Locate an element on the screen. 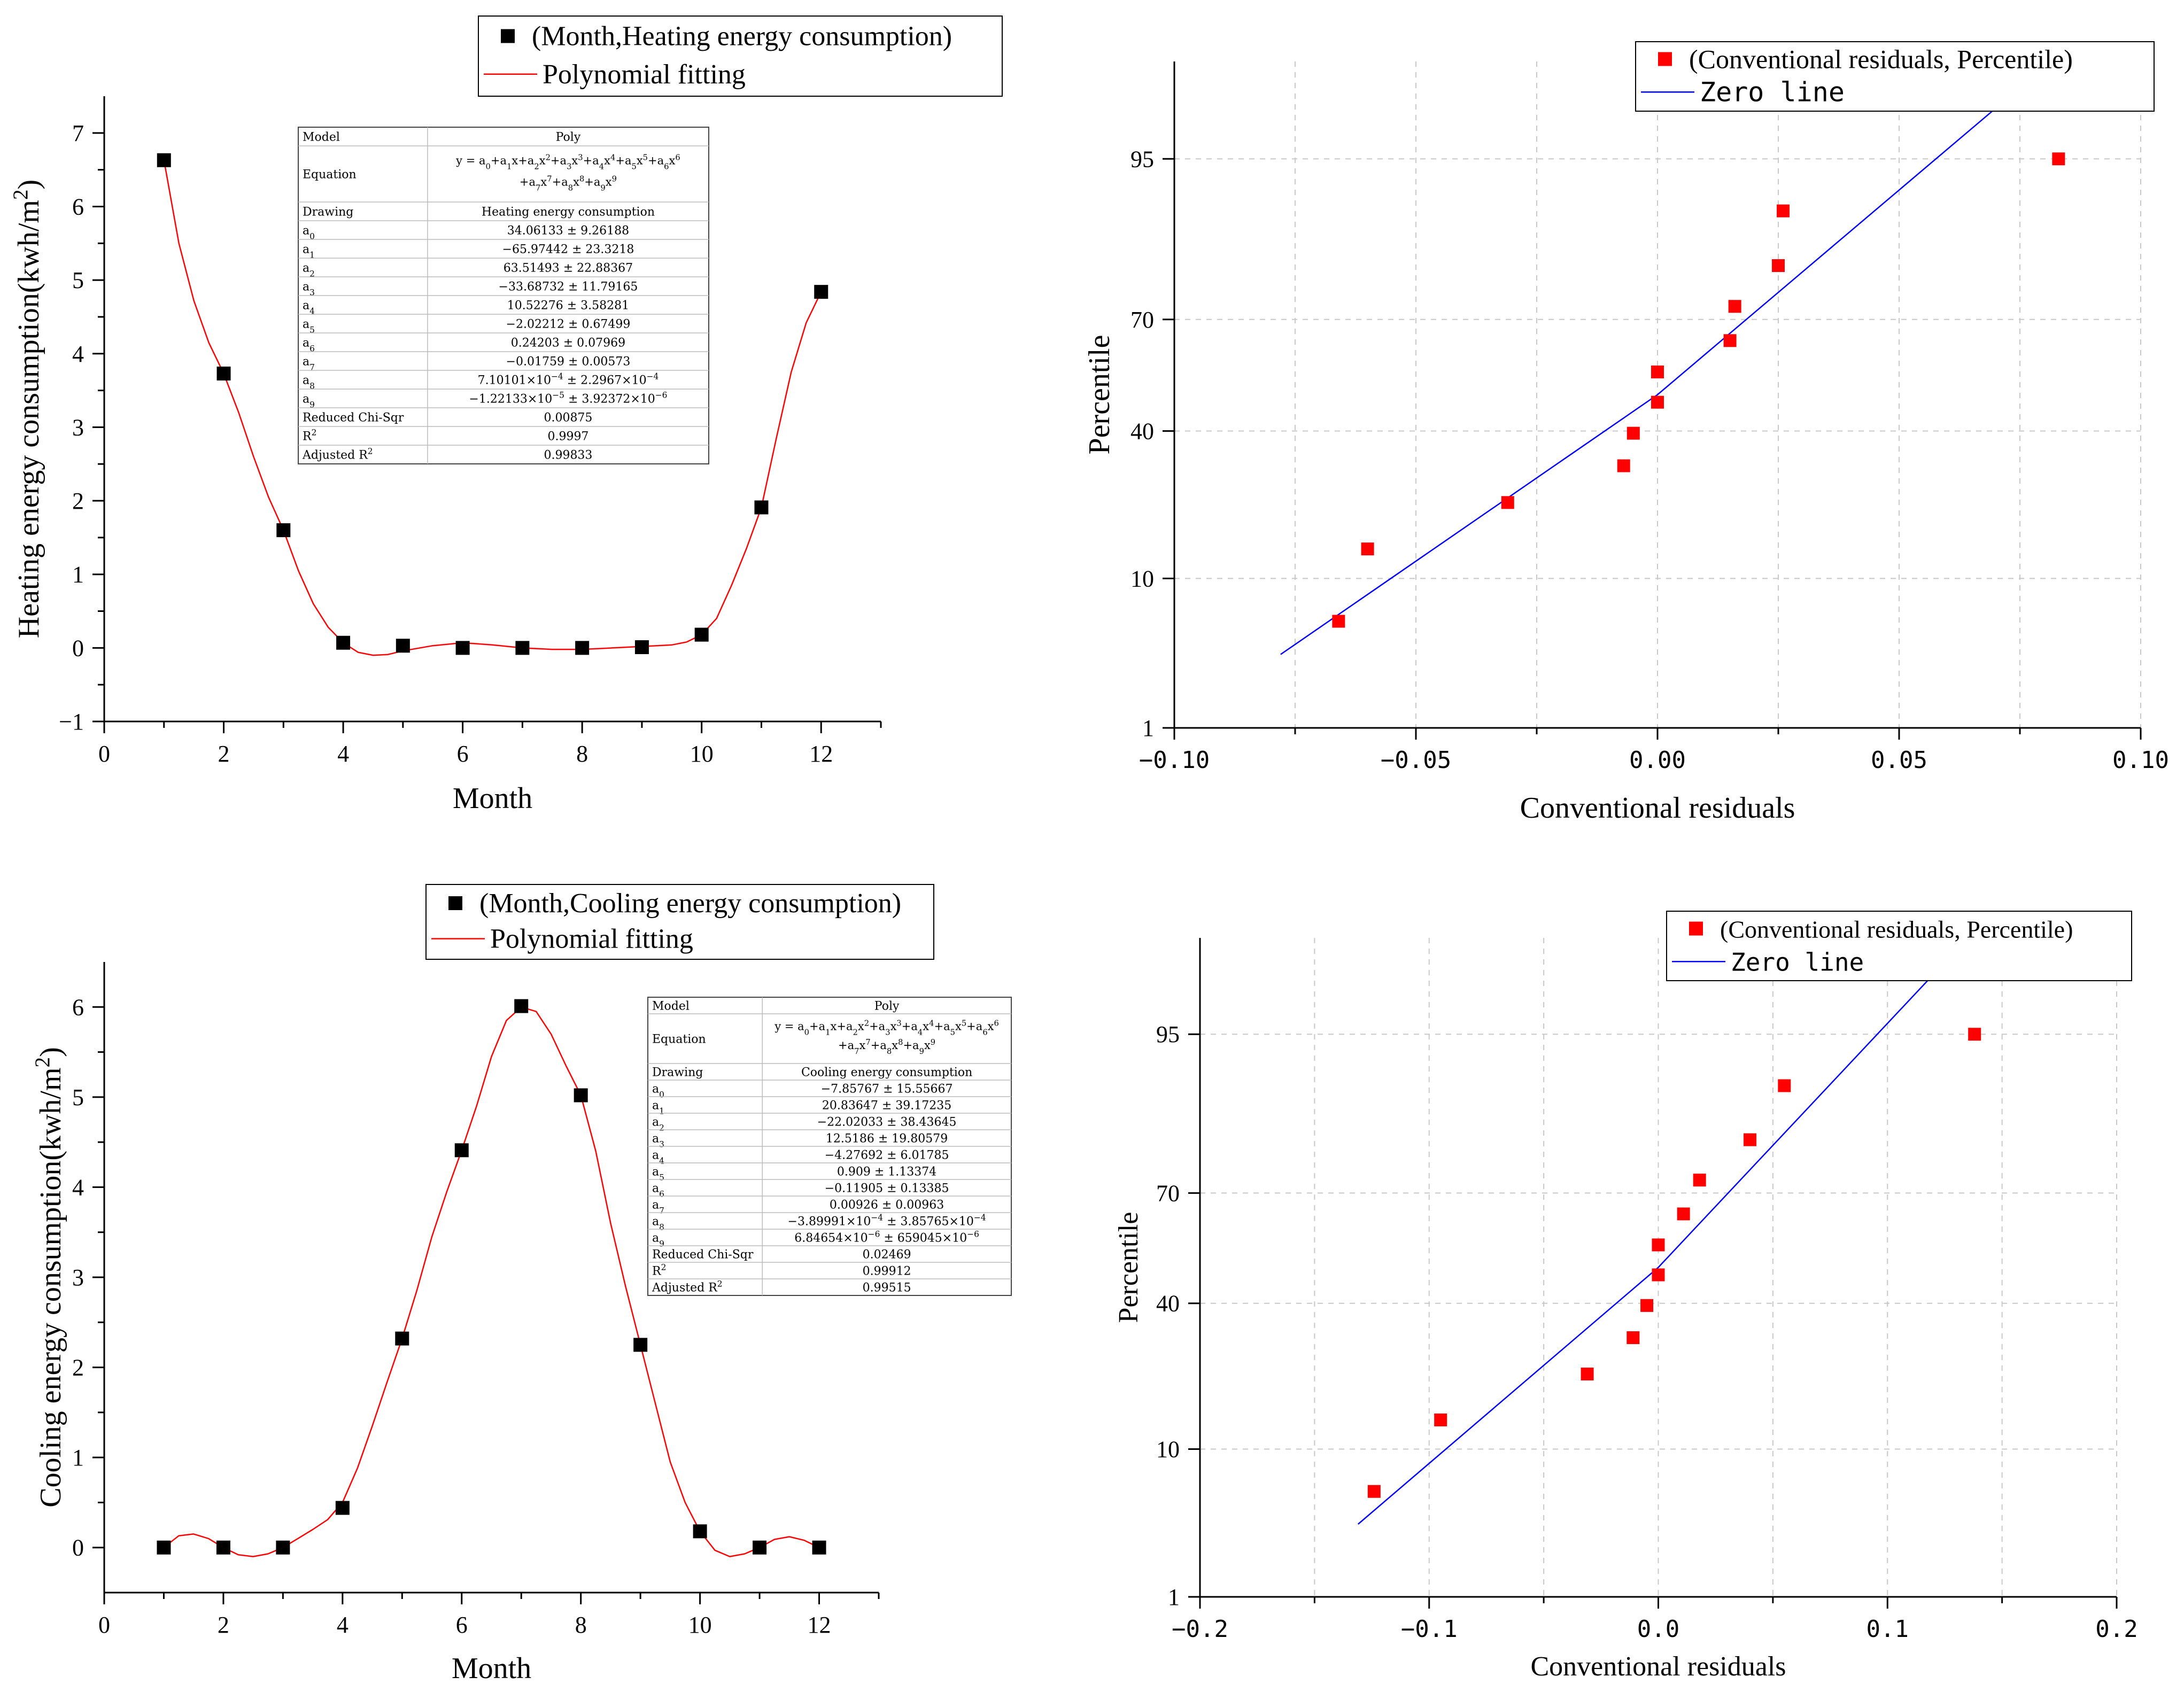  x-tick-label: 10 is located at coordinates (702, 754).